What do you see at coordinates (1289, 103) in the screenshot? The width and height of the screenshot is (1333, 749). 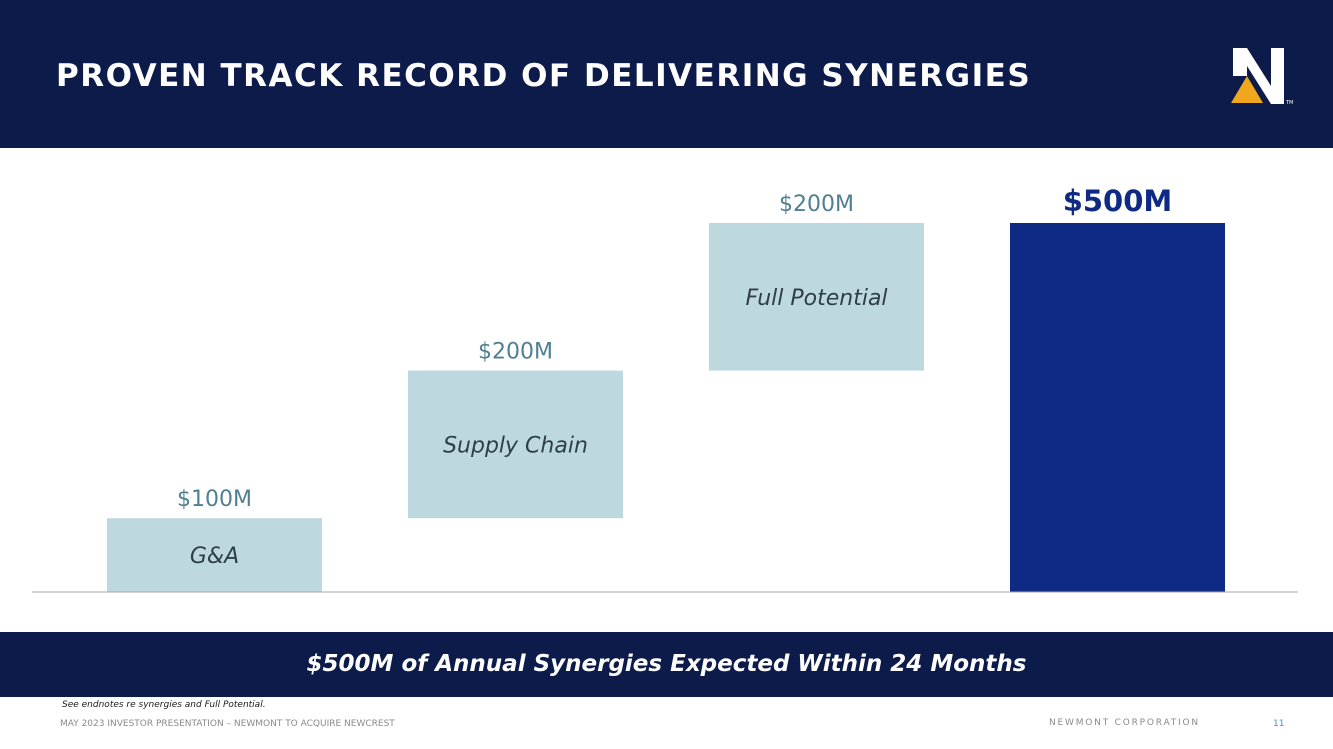 I see `trademark-mark: TM` at bounding box center [1289, 103].